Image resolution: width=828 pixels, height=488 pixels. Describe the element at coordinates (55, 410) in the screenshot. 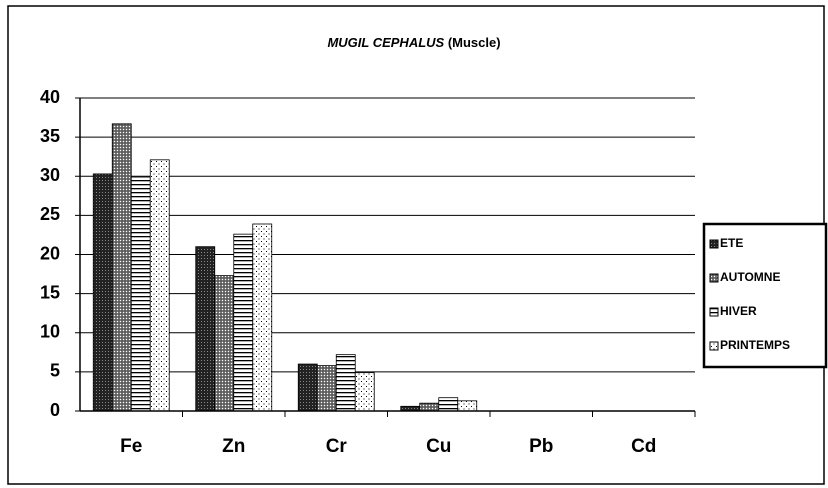

I see `y-tick-label: 0` at that location.